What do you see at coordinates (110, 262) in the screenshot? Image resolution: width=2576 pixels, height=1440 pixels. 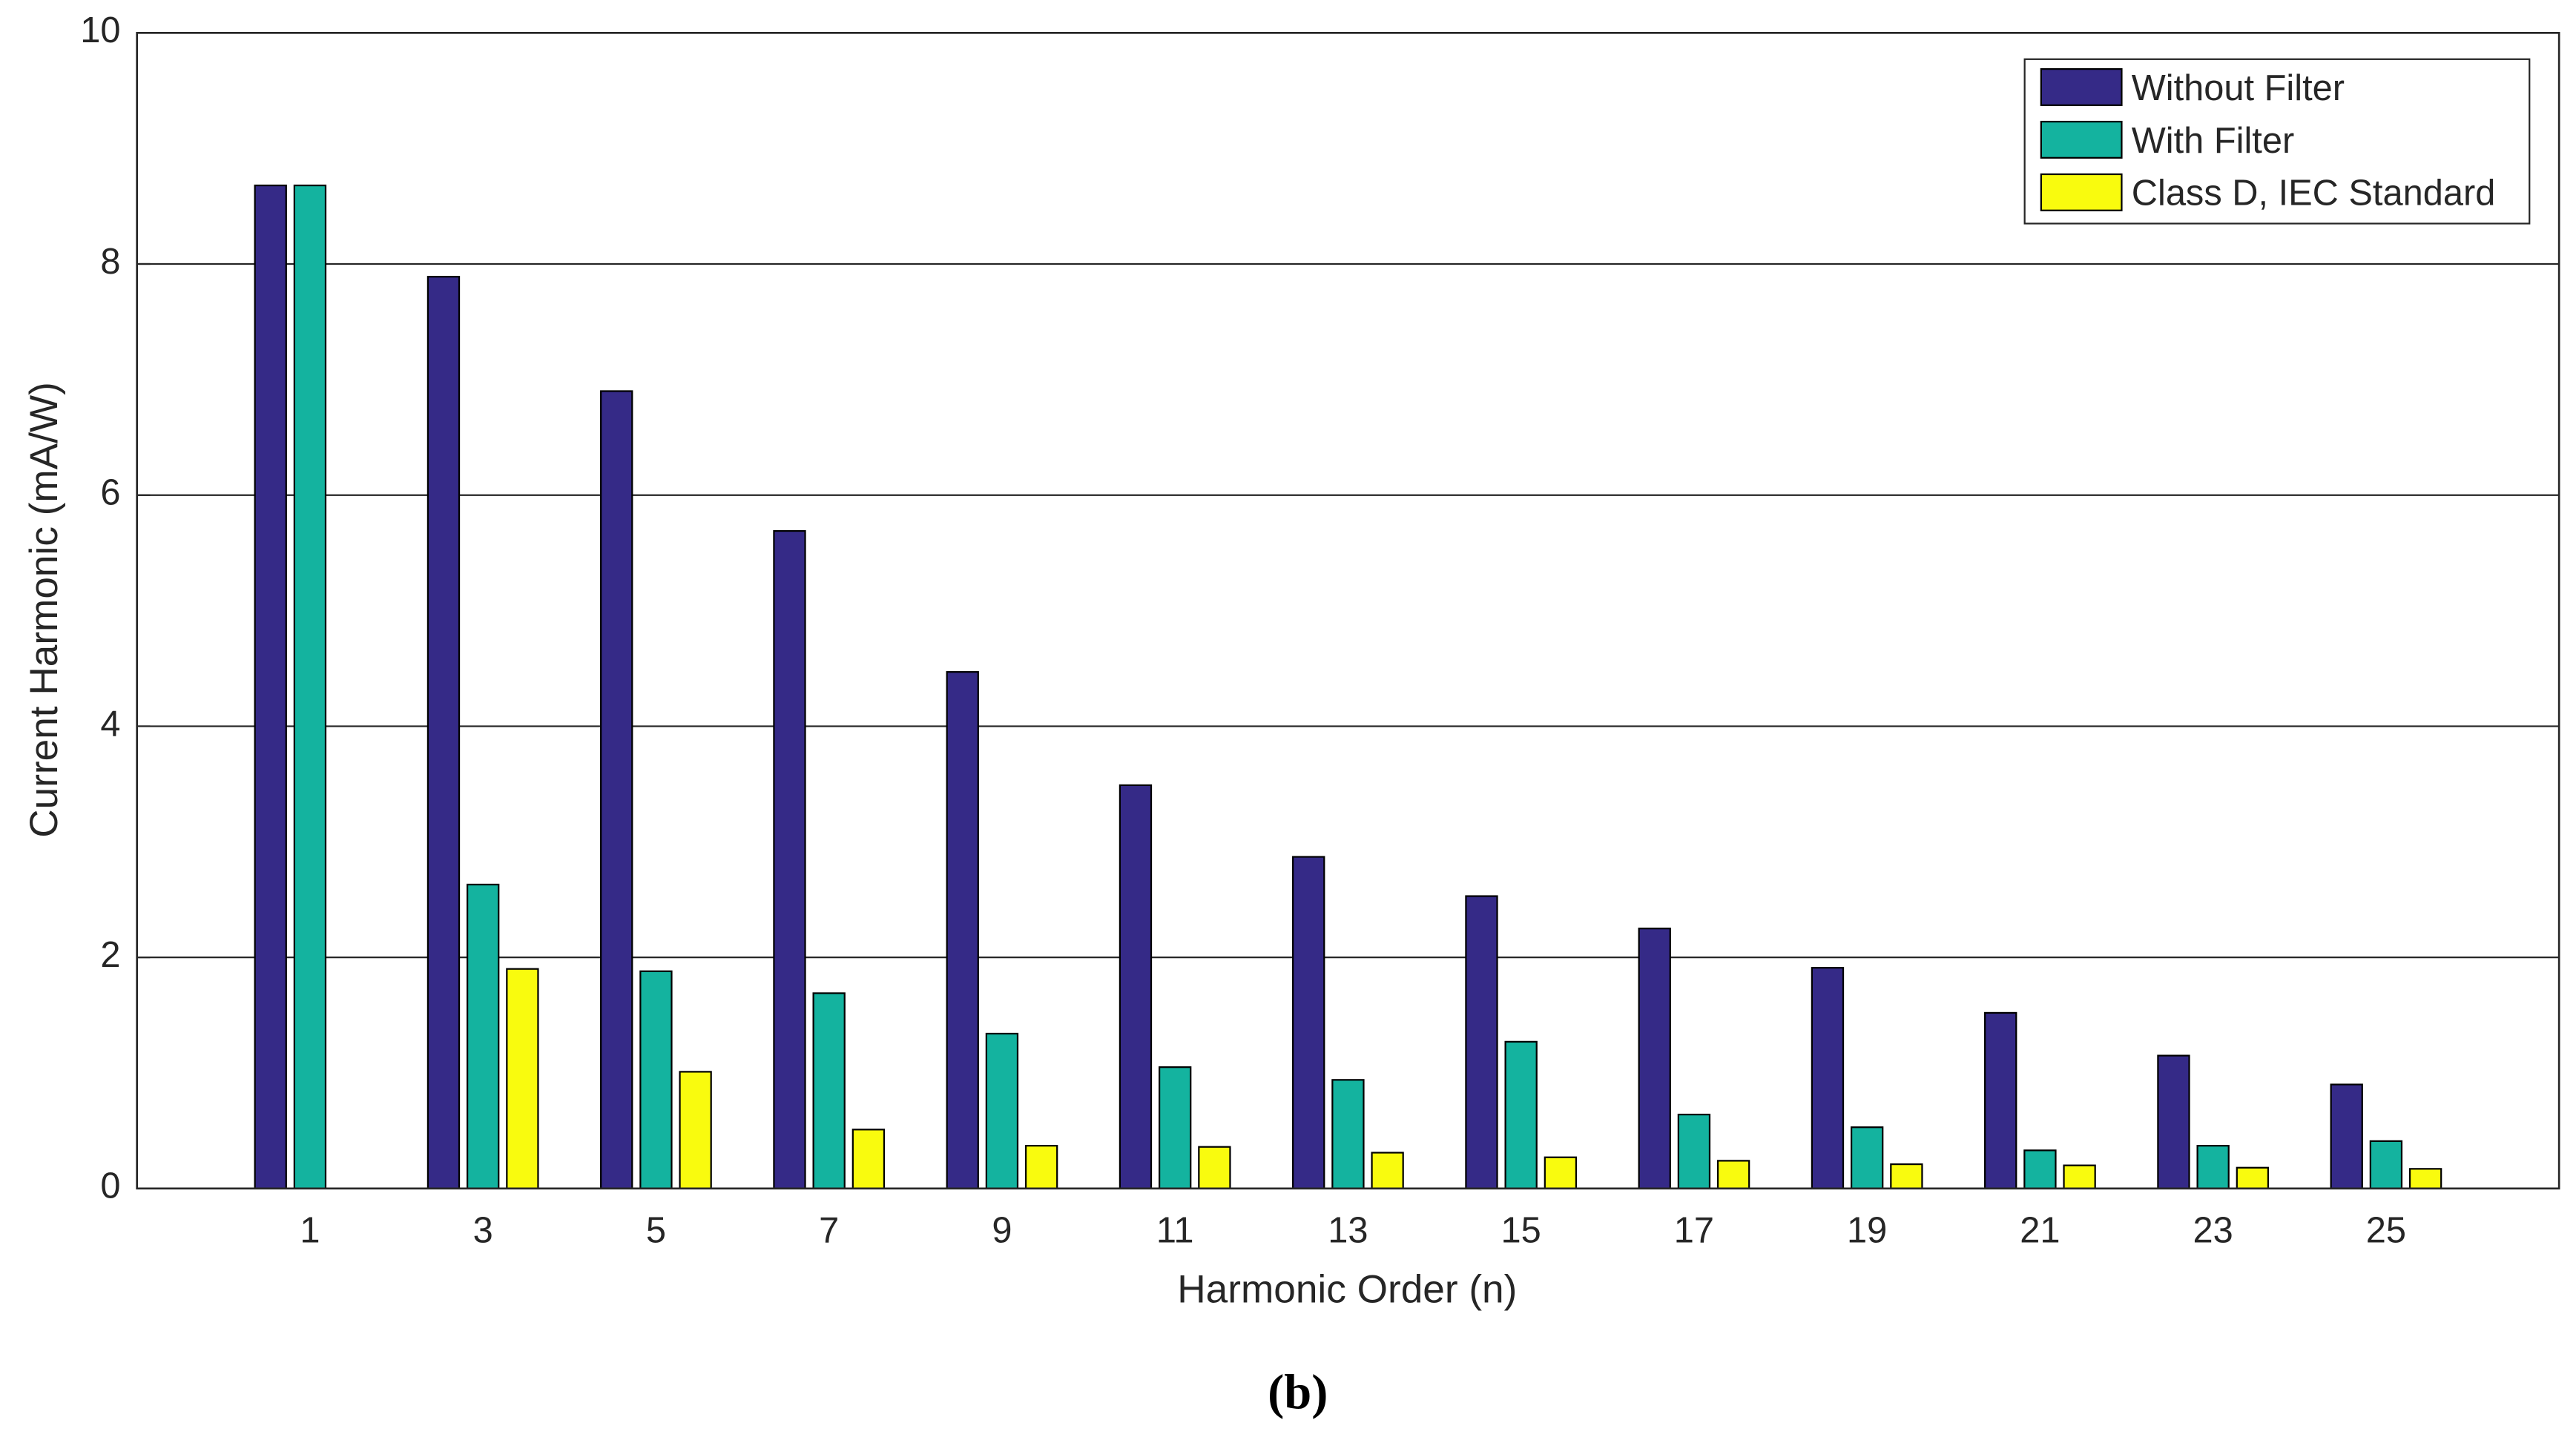 I see `y-tick-label: 8` at bounding box center [110, 262].